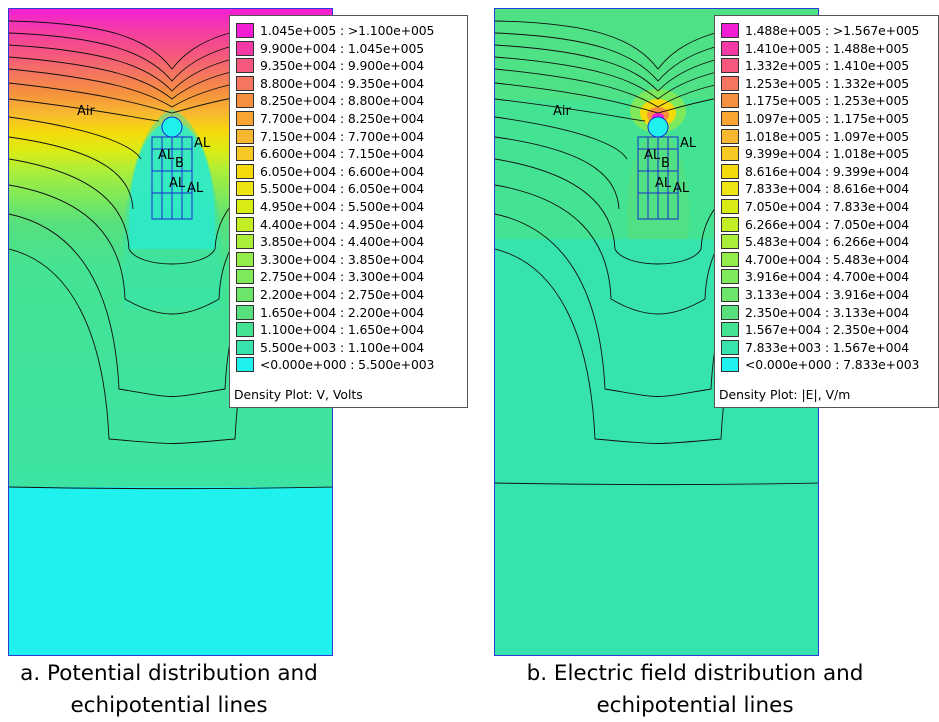 Image resolution: width=939 pixels, height=722 pixels. What do you see at coordinates (827, 224) in the screenshot?
I see `legend-label: 6.266e+004 : 7.050e+004` at bounding box center [827, 224].